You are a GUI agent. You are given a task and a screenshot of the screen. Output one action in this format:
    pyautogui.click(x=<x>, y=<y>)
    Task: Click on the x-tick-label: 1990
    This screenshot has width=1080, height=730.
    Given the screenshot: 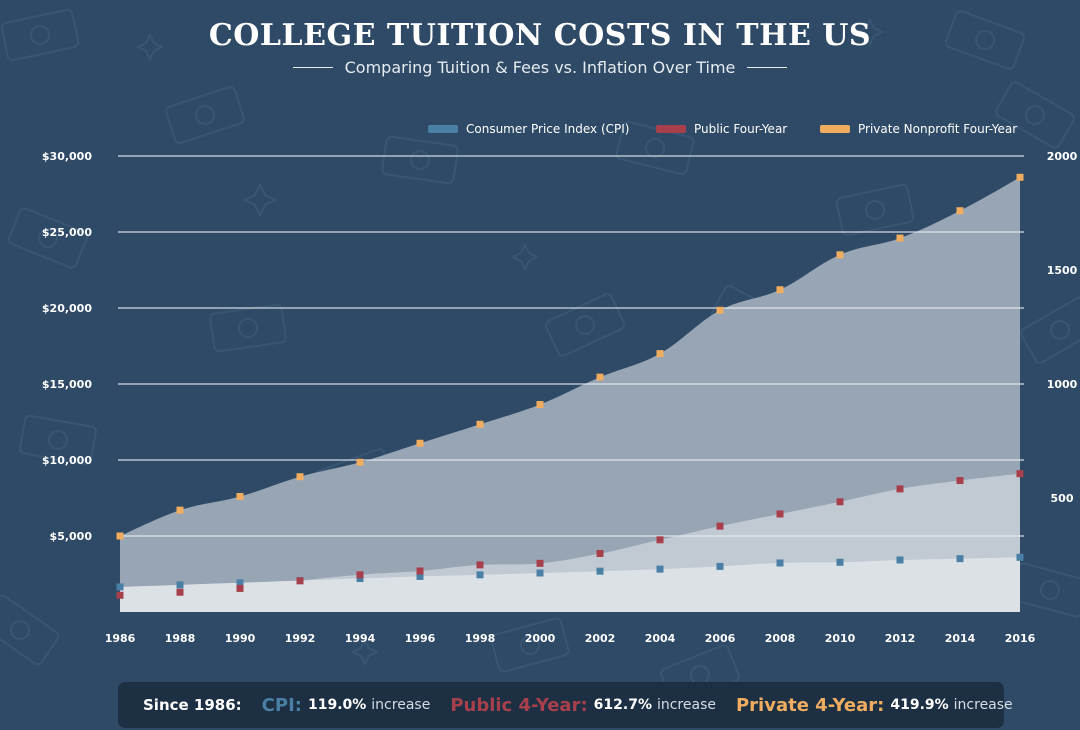 What is the action you would take?
    pyautogui.click(x=240, y=638)
    